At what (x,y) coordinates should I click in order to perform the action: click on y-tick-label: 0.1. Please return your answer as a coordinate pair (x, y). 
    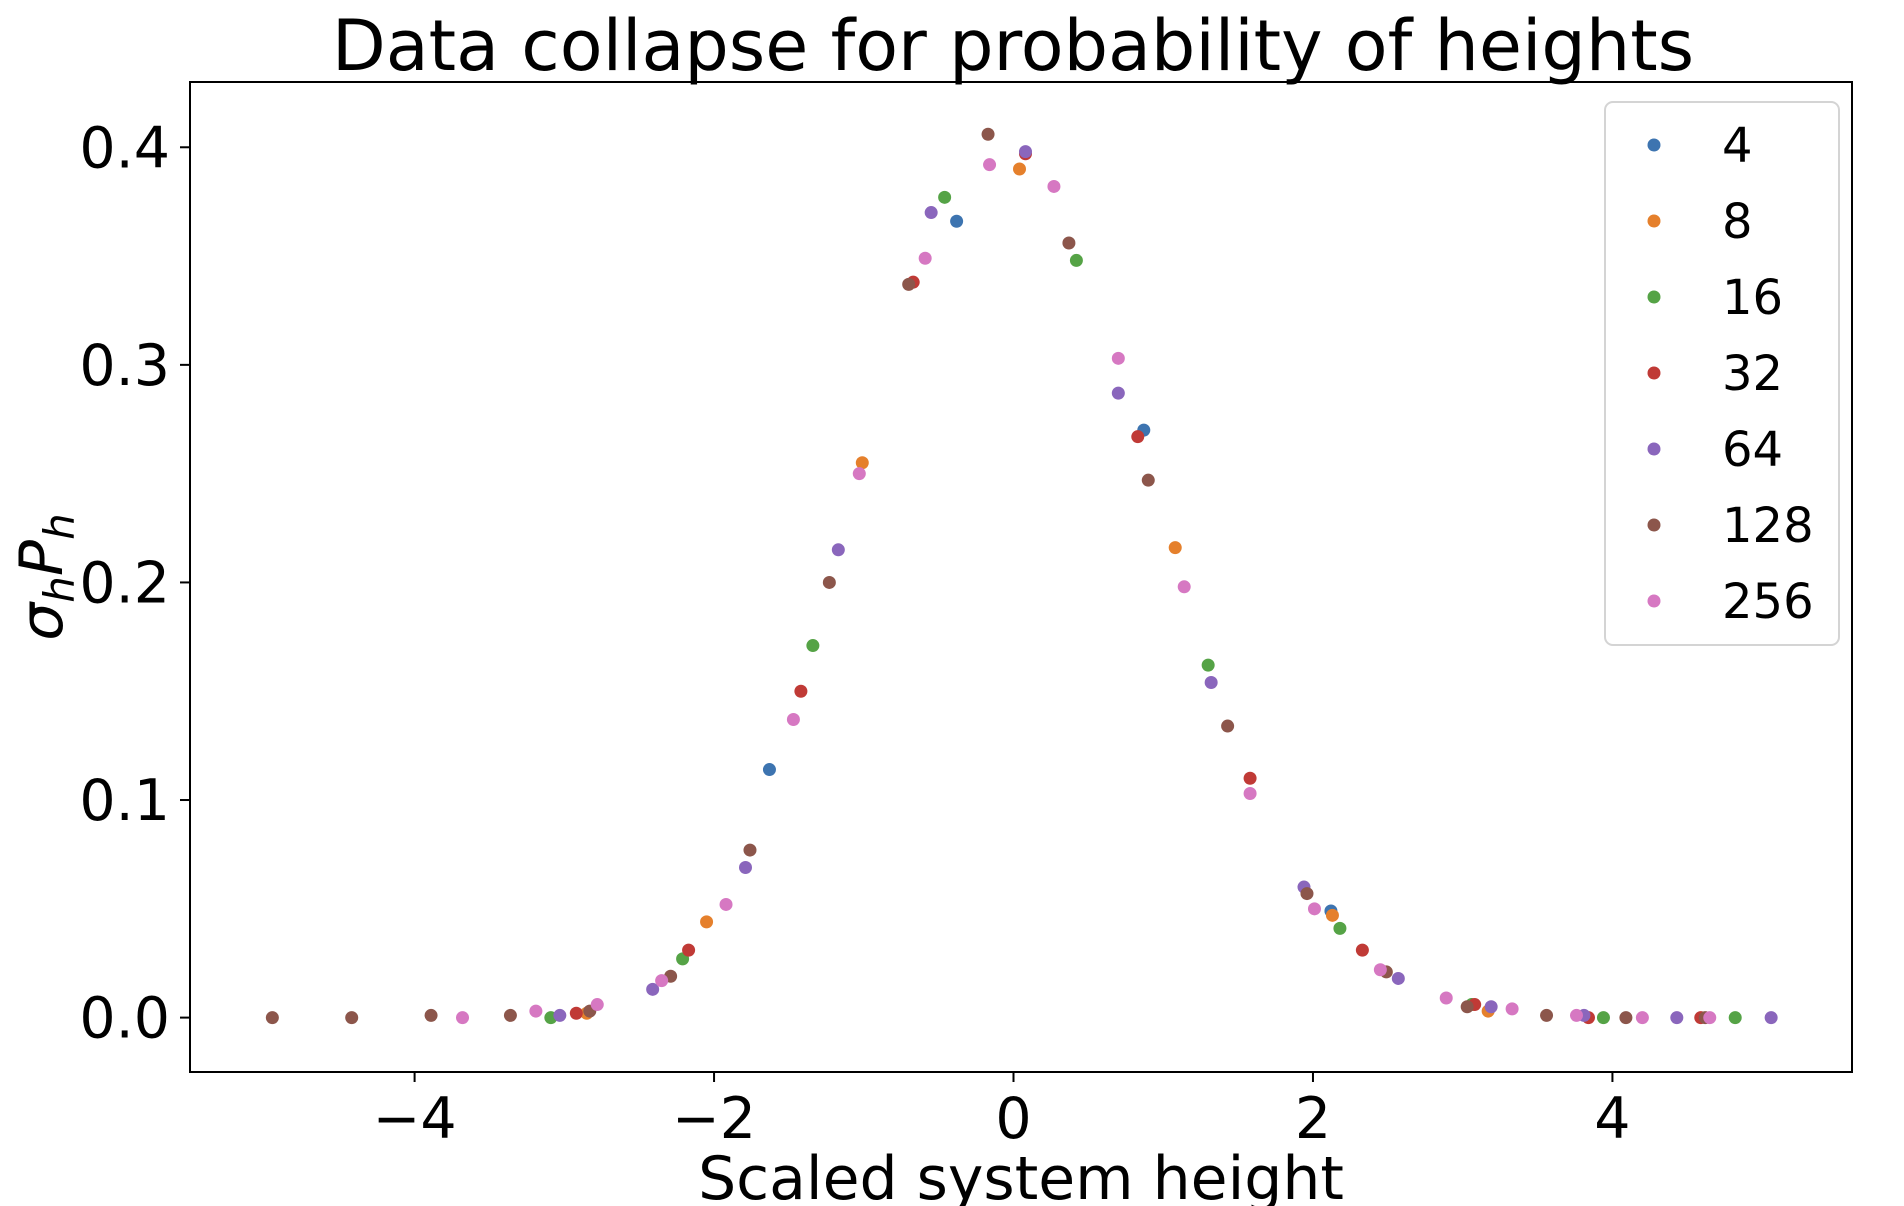
    Looking at the image, I should click on (124, 801).